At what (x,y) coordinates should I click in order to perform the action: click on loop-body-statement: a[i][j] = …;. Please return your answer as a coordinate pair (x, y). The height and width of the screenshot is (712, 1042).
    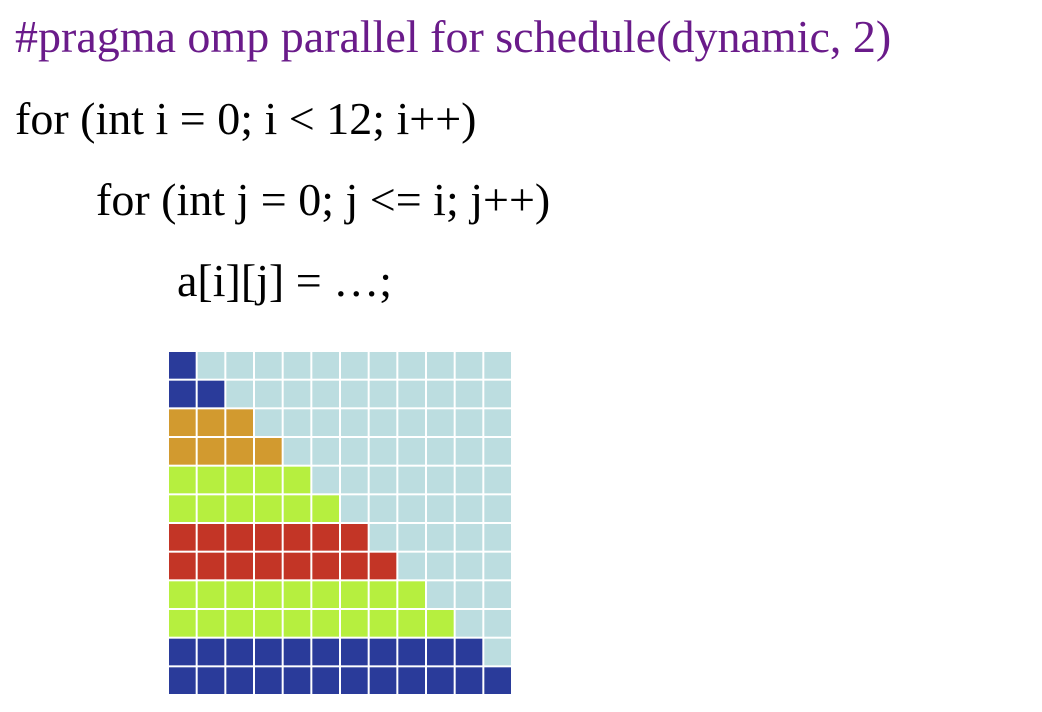
    Looking at the image, I should click on (284, 280).